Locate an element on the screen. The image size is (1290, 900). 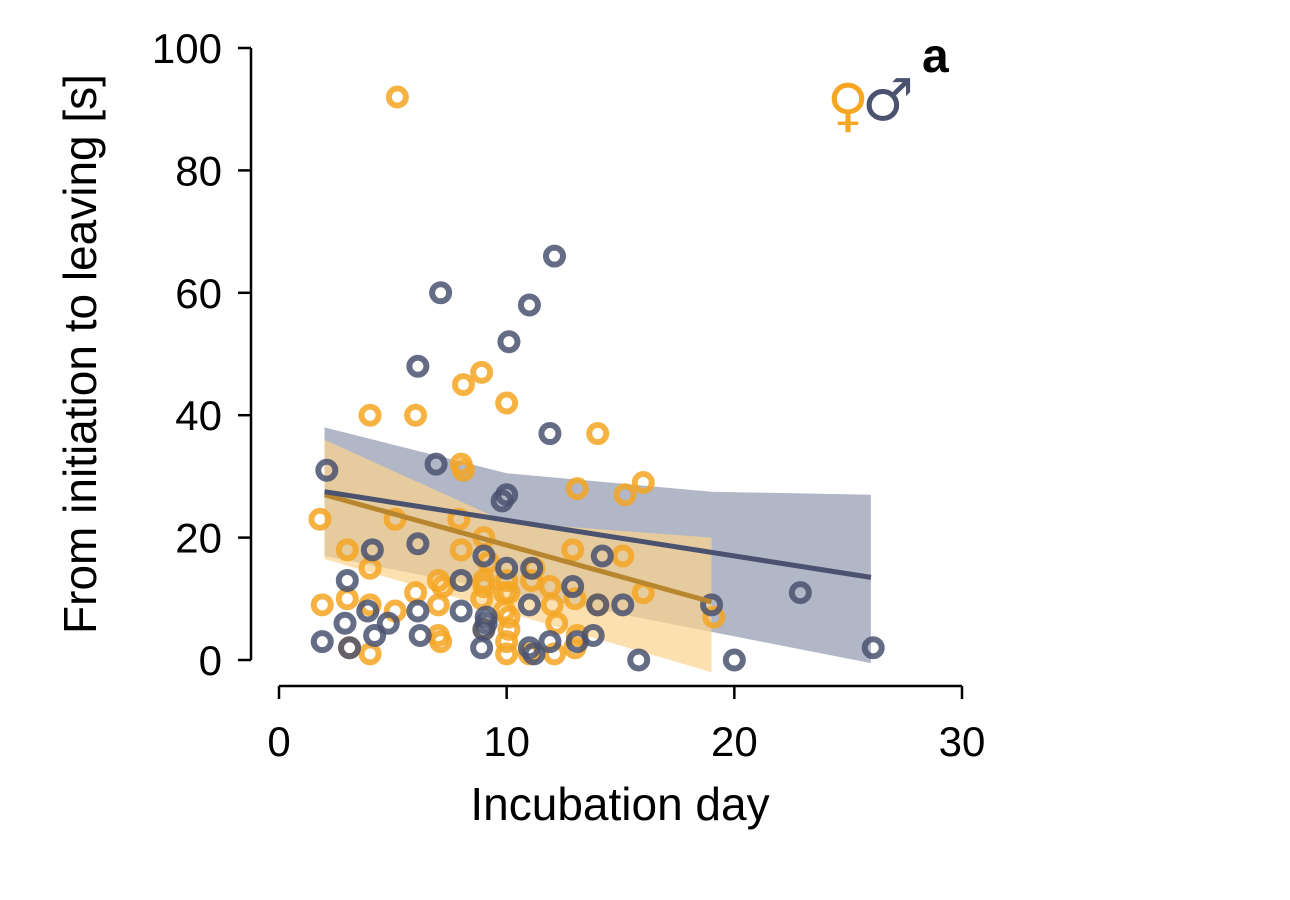
male-symbol-icon: ♂ is located at coordinates (888, 100).